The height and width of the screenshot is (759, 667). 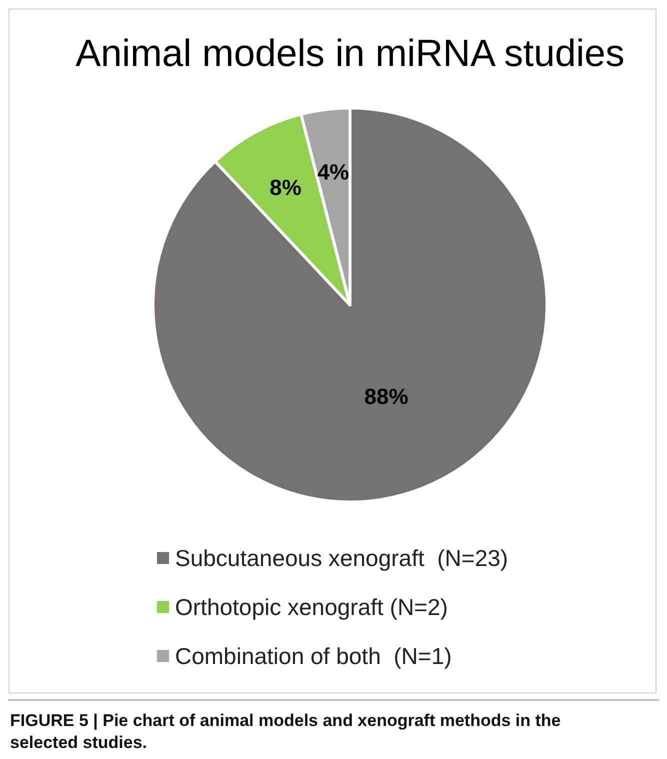 I want to click on data-label: 4%, so click(x=333, y=172).